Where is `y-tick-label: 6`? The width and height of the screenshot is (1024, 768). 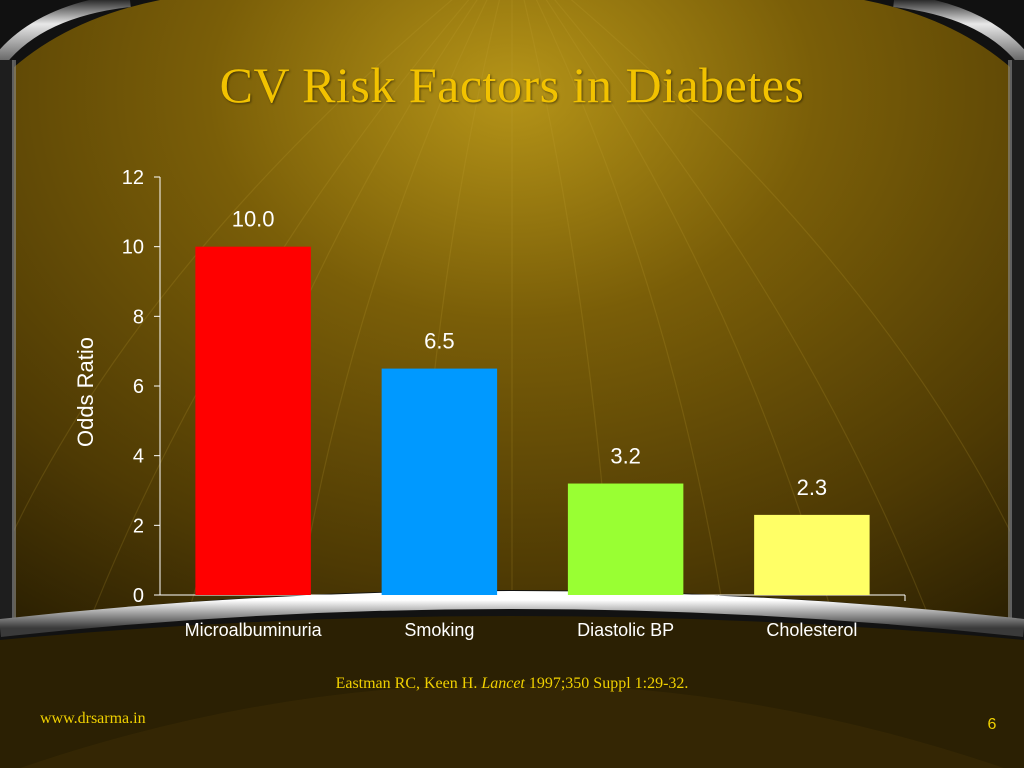
y-tick-label: 6 is located at coordinates (138, 387).